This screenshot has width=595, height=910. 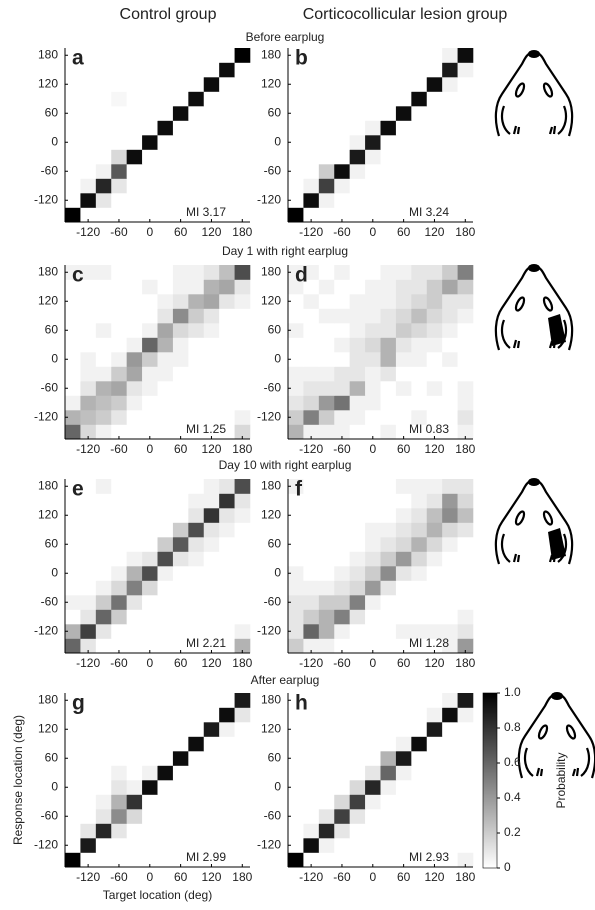 I want to click on x-tick-label: 120, so click(x=211, y=663).